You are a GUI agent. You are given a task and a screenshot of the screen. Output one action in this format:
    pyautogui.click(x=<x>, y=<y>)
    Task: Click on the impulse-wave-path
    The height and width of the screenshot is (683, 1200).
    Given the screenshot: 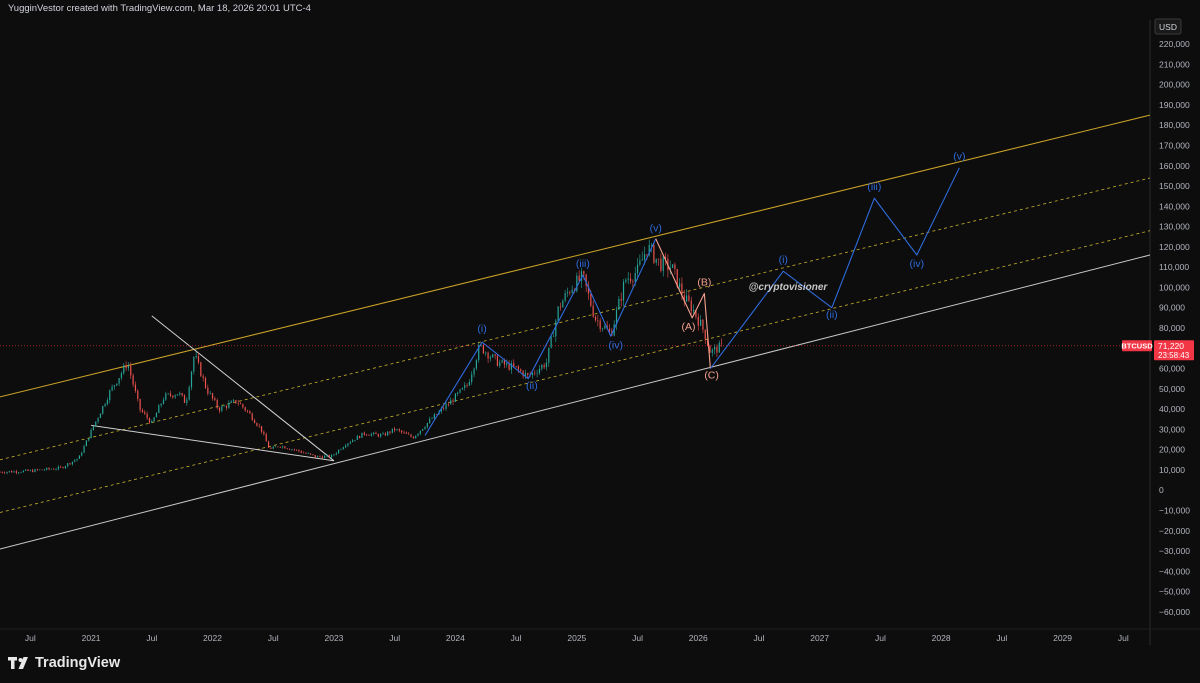 What is the action you would take?
    pyautogui.click(x=540, y=337)
    